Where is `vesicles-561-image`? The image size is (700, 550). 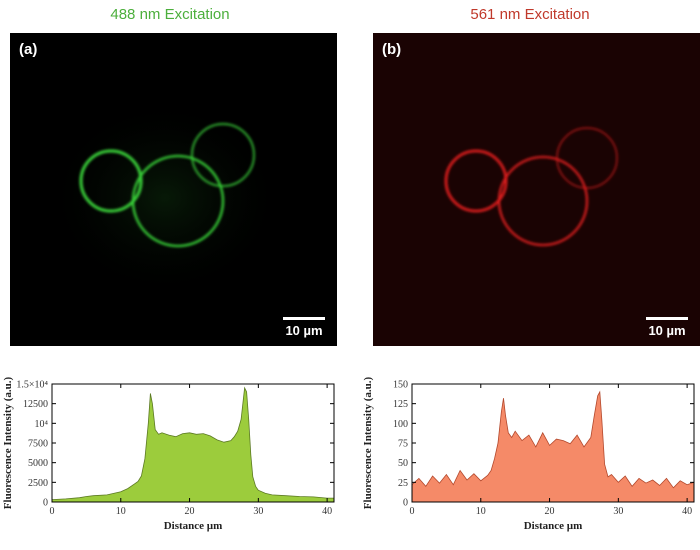
vesicles-561-image is located at coordinates (531, 187).